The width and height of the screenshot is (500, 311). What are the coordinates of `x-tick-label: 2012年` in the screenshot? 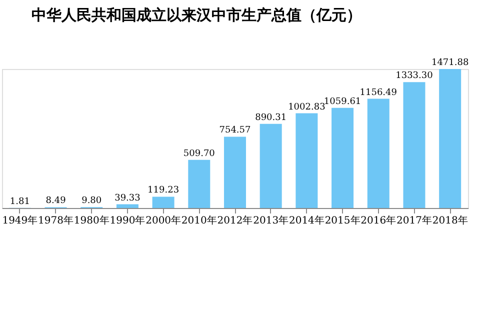 It's located at (235, 220).